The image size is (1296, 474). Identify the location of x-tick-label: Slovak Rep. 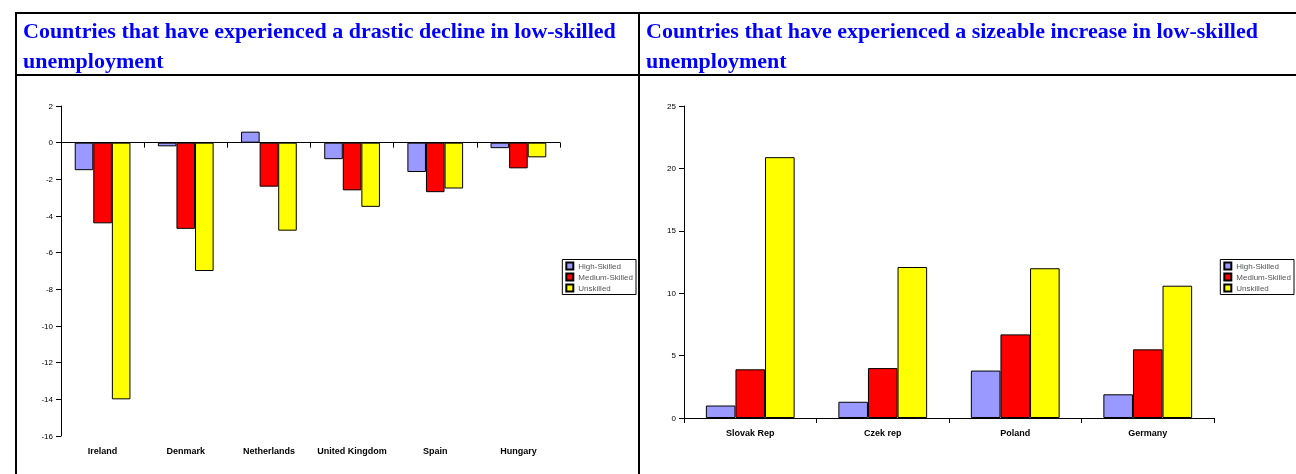
(750, 432).